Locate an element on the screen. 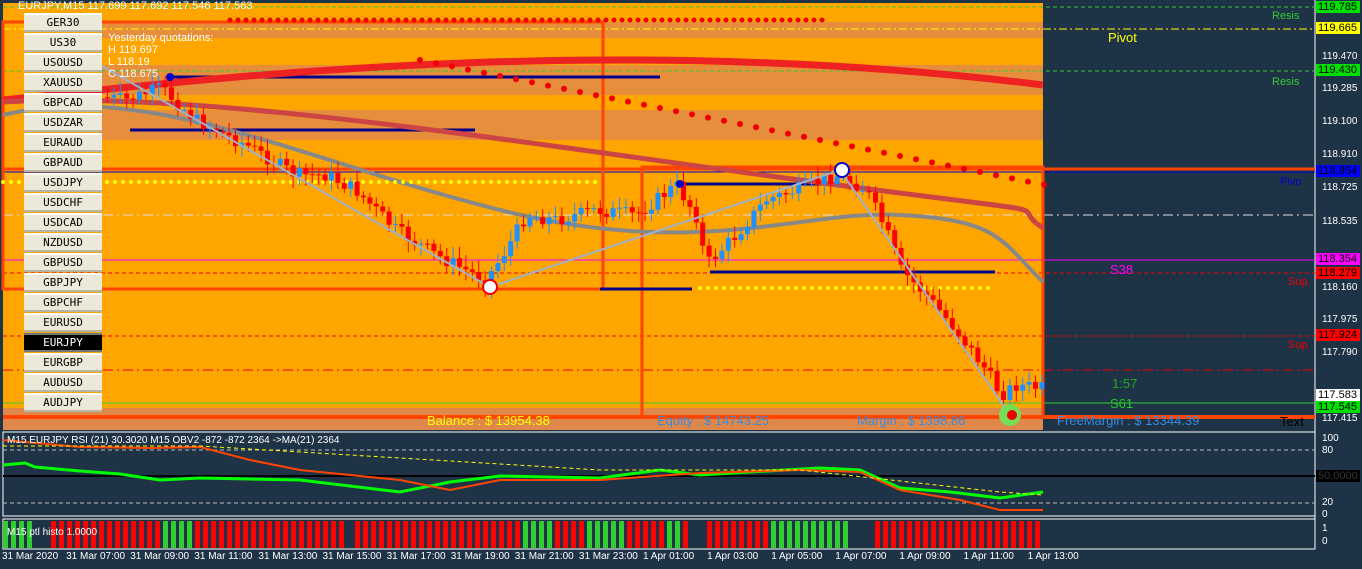 Image resolution: width=1362 pixels, height=569 pixels. symbol-button-audjpy: AUDJPY is located at coordinates (63, 402).